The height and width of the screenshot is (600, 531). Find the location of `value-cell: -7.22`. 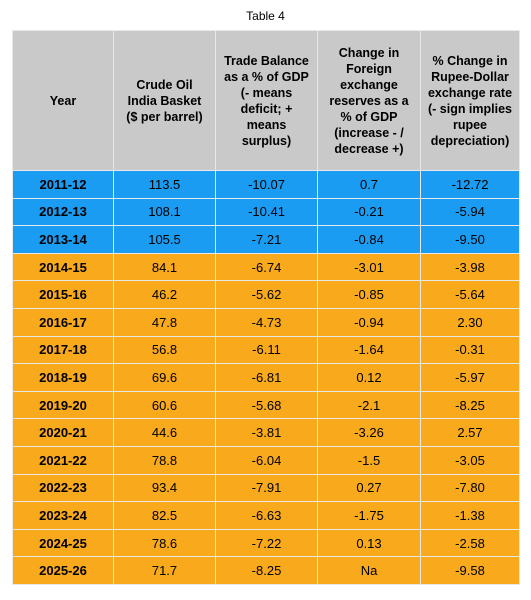

value-cell: -7.22 is located at coordinates (266, 543).